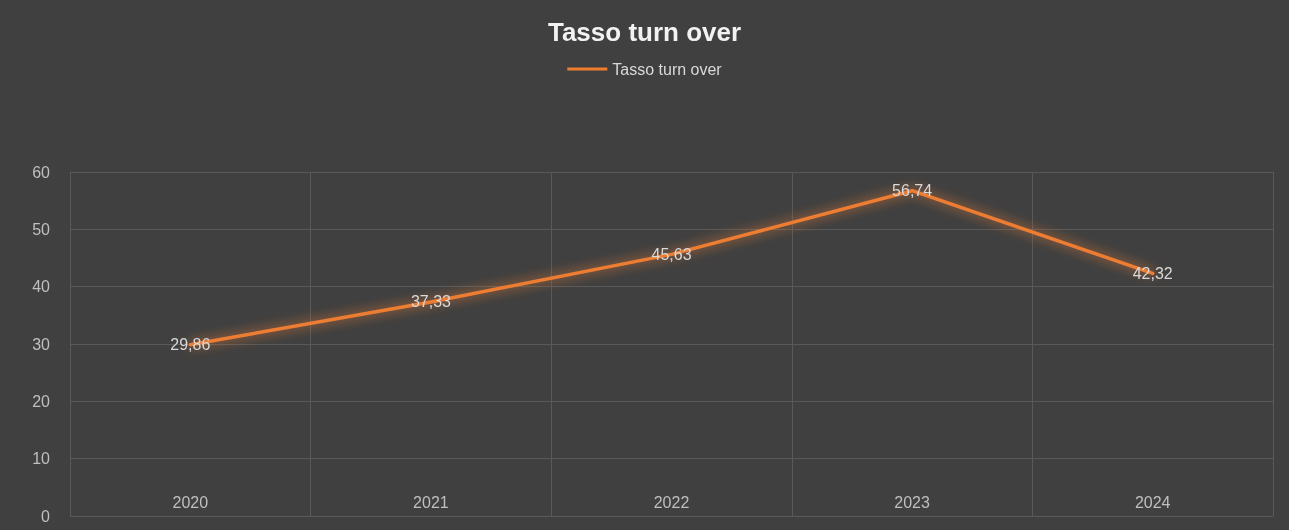 This screenshot has width=1289, height=530. What do you see at coordinates (46, 516) in the screenshot?
I see `y-tick-label: 0` at bounding box center [46, 516].